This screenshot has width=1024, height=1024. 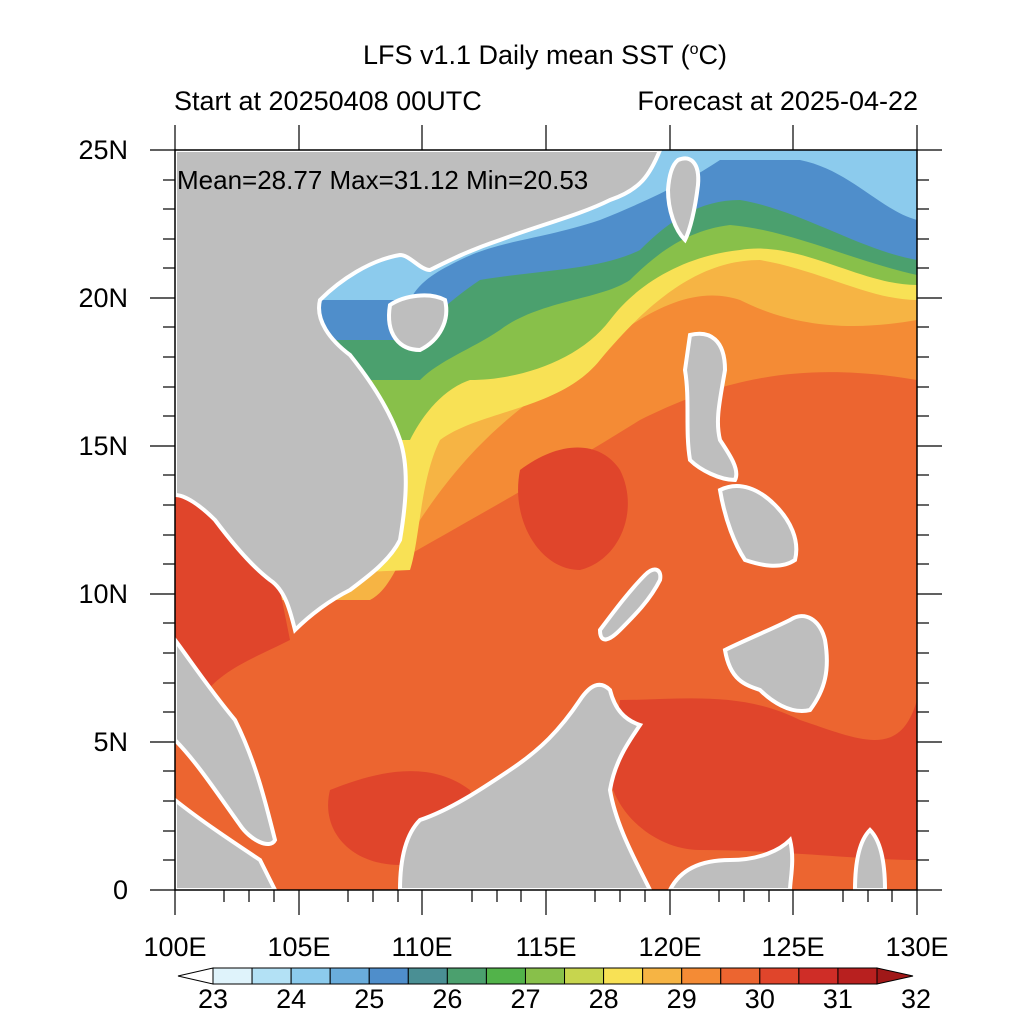 What do you see at coordinates (777, 101) in the screenshot?
I see `forecast-time-label: Forecast at 2025-04-22` at bounding box center [777, 101].